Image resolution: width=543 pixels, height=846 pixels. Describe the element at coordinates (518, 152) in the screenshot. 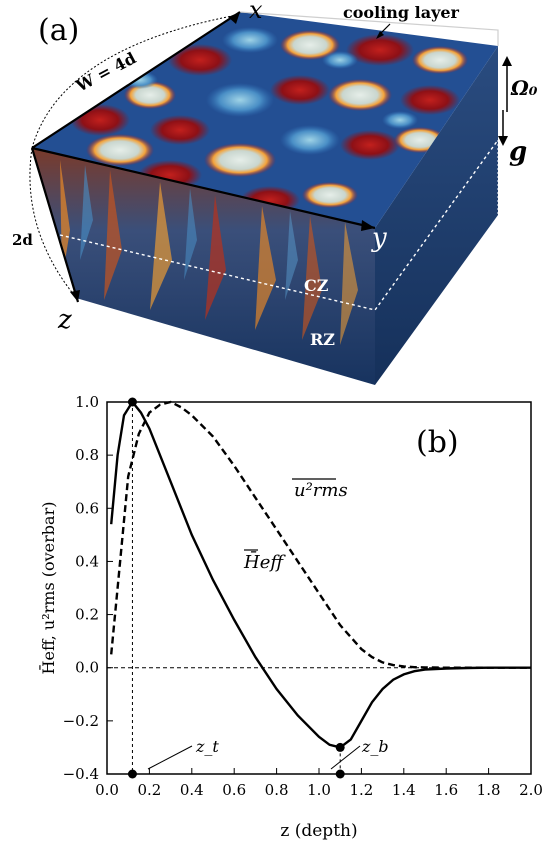

I see `gravity-label: g` at that location.